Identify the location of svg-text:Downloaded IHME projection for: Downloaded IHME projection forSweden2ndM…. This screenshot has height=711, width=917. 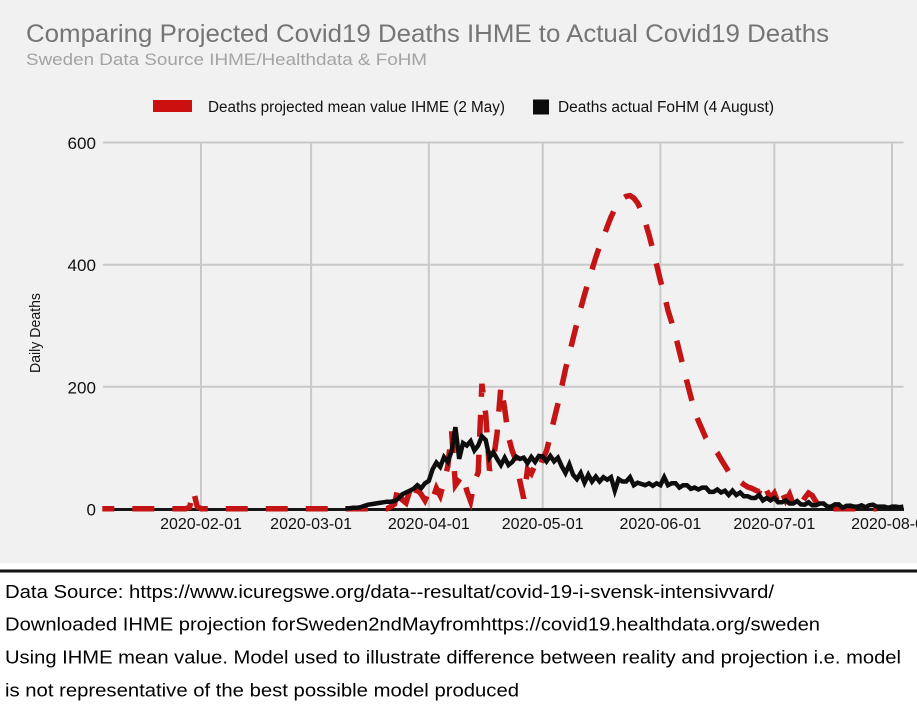
(412, 625).